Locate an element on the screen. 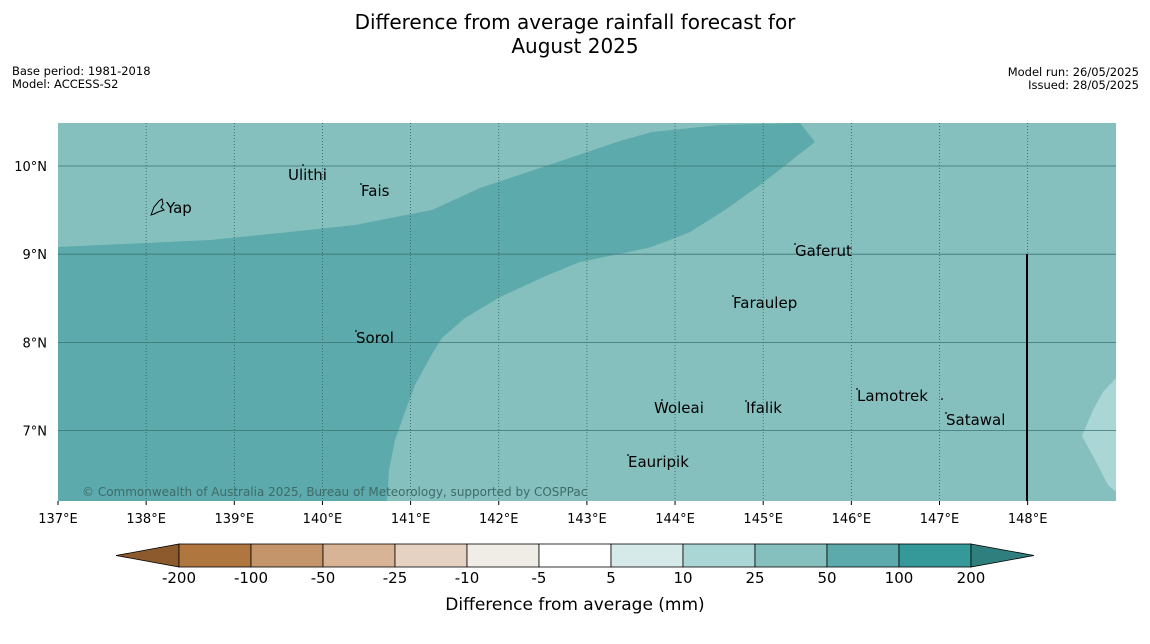 This screenshot has width=1150, height=644. colorbar-tick-label: -5 is located at coordinates (539, 578).